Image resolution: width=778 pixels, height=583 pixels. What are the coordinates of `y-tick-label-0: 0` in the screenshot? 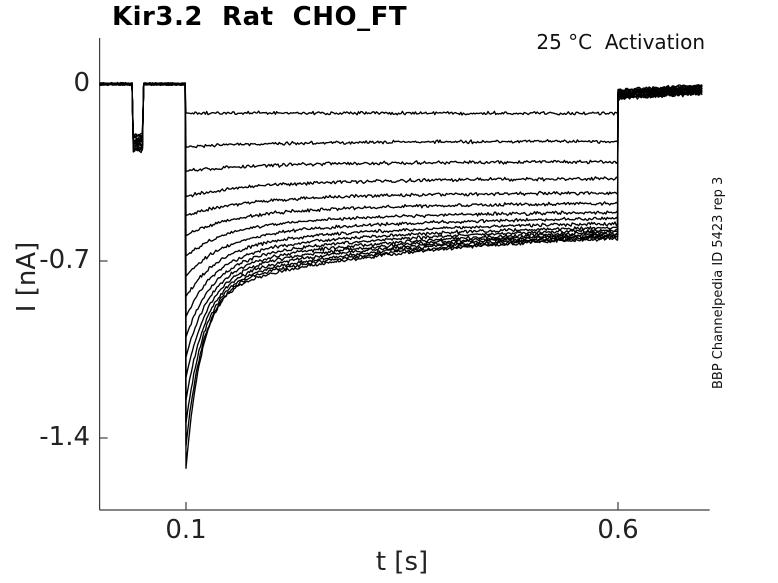 It's located at (81, 83).